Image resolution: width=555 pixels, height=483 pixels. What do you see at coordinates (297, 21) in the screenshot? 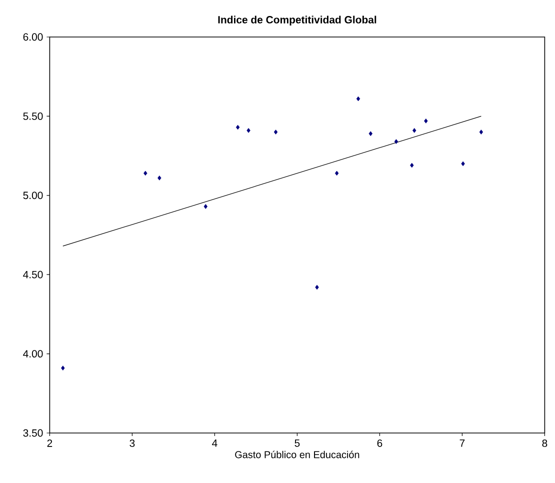
I see `chart-title: Indice de Competitividad Global` at bounding box center [297, 21].